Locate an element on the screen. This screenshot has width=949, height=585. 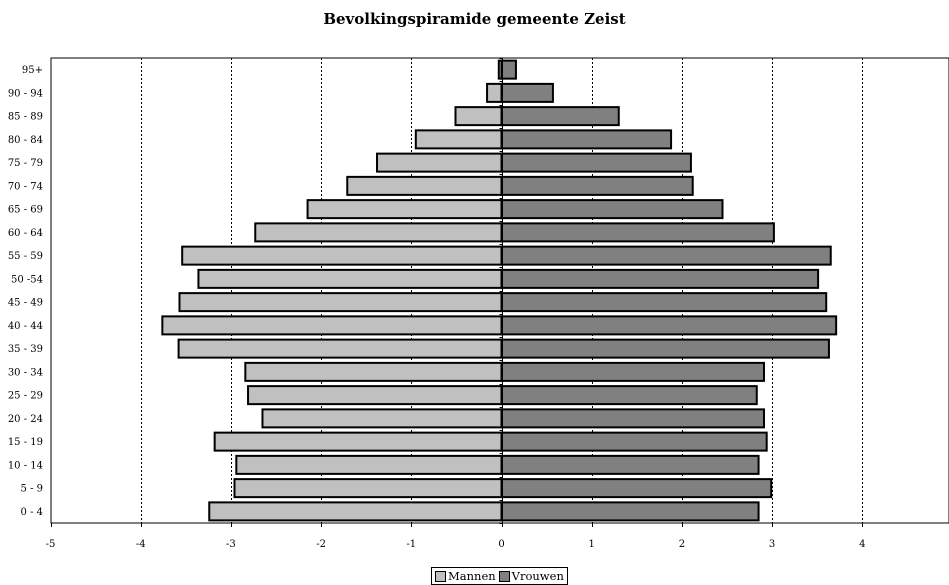
x-tick-label: -2 is located at coordinates (321, 544).